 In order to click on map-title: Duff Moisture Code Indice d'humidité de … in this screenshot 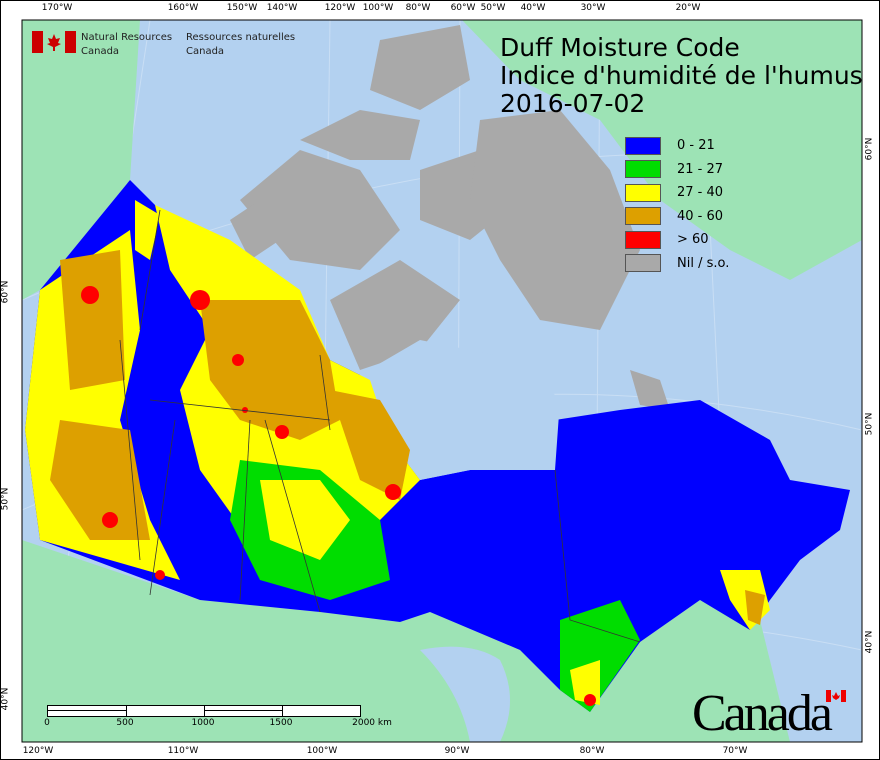, I will do `click(681, 76)`.